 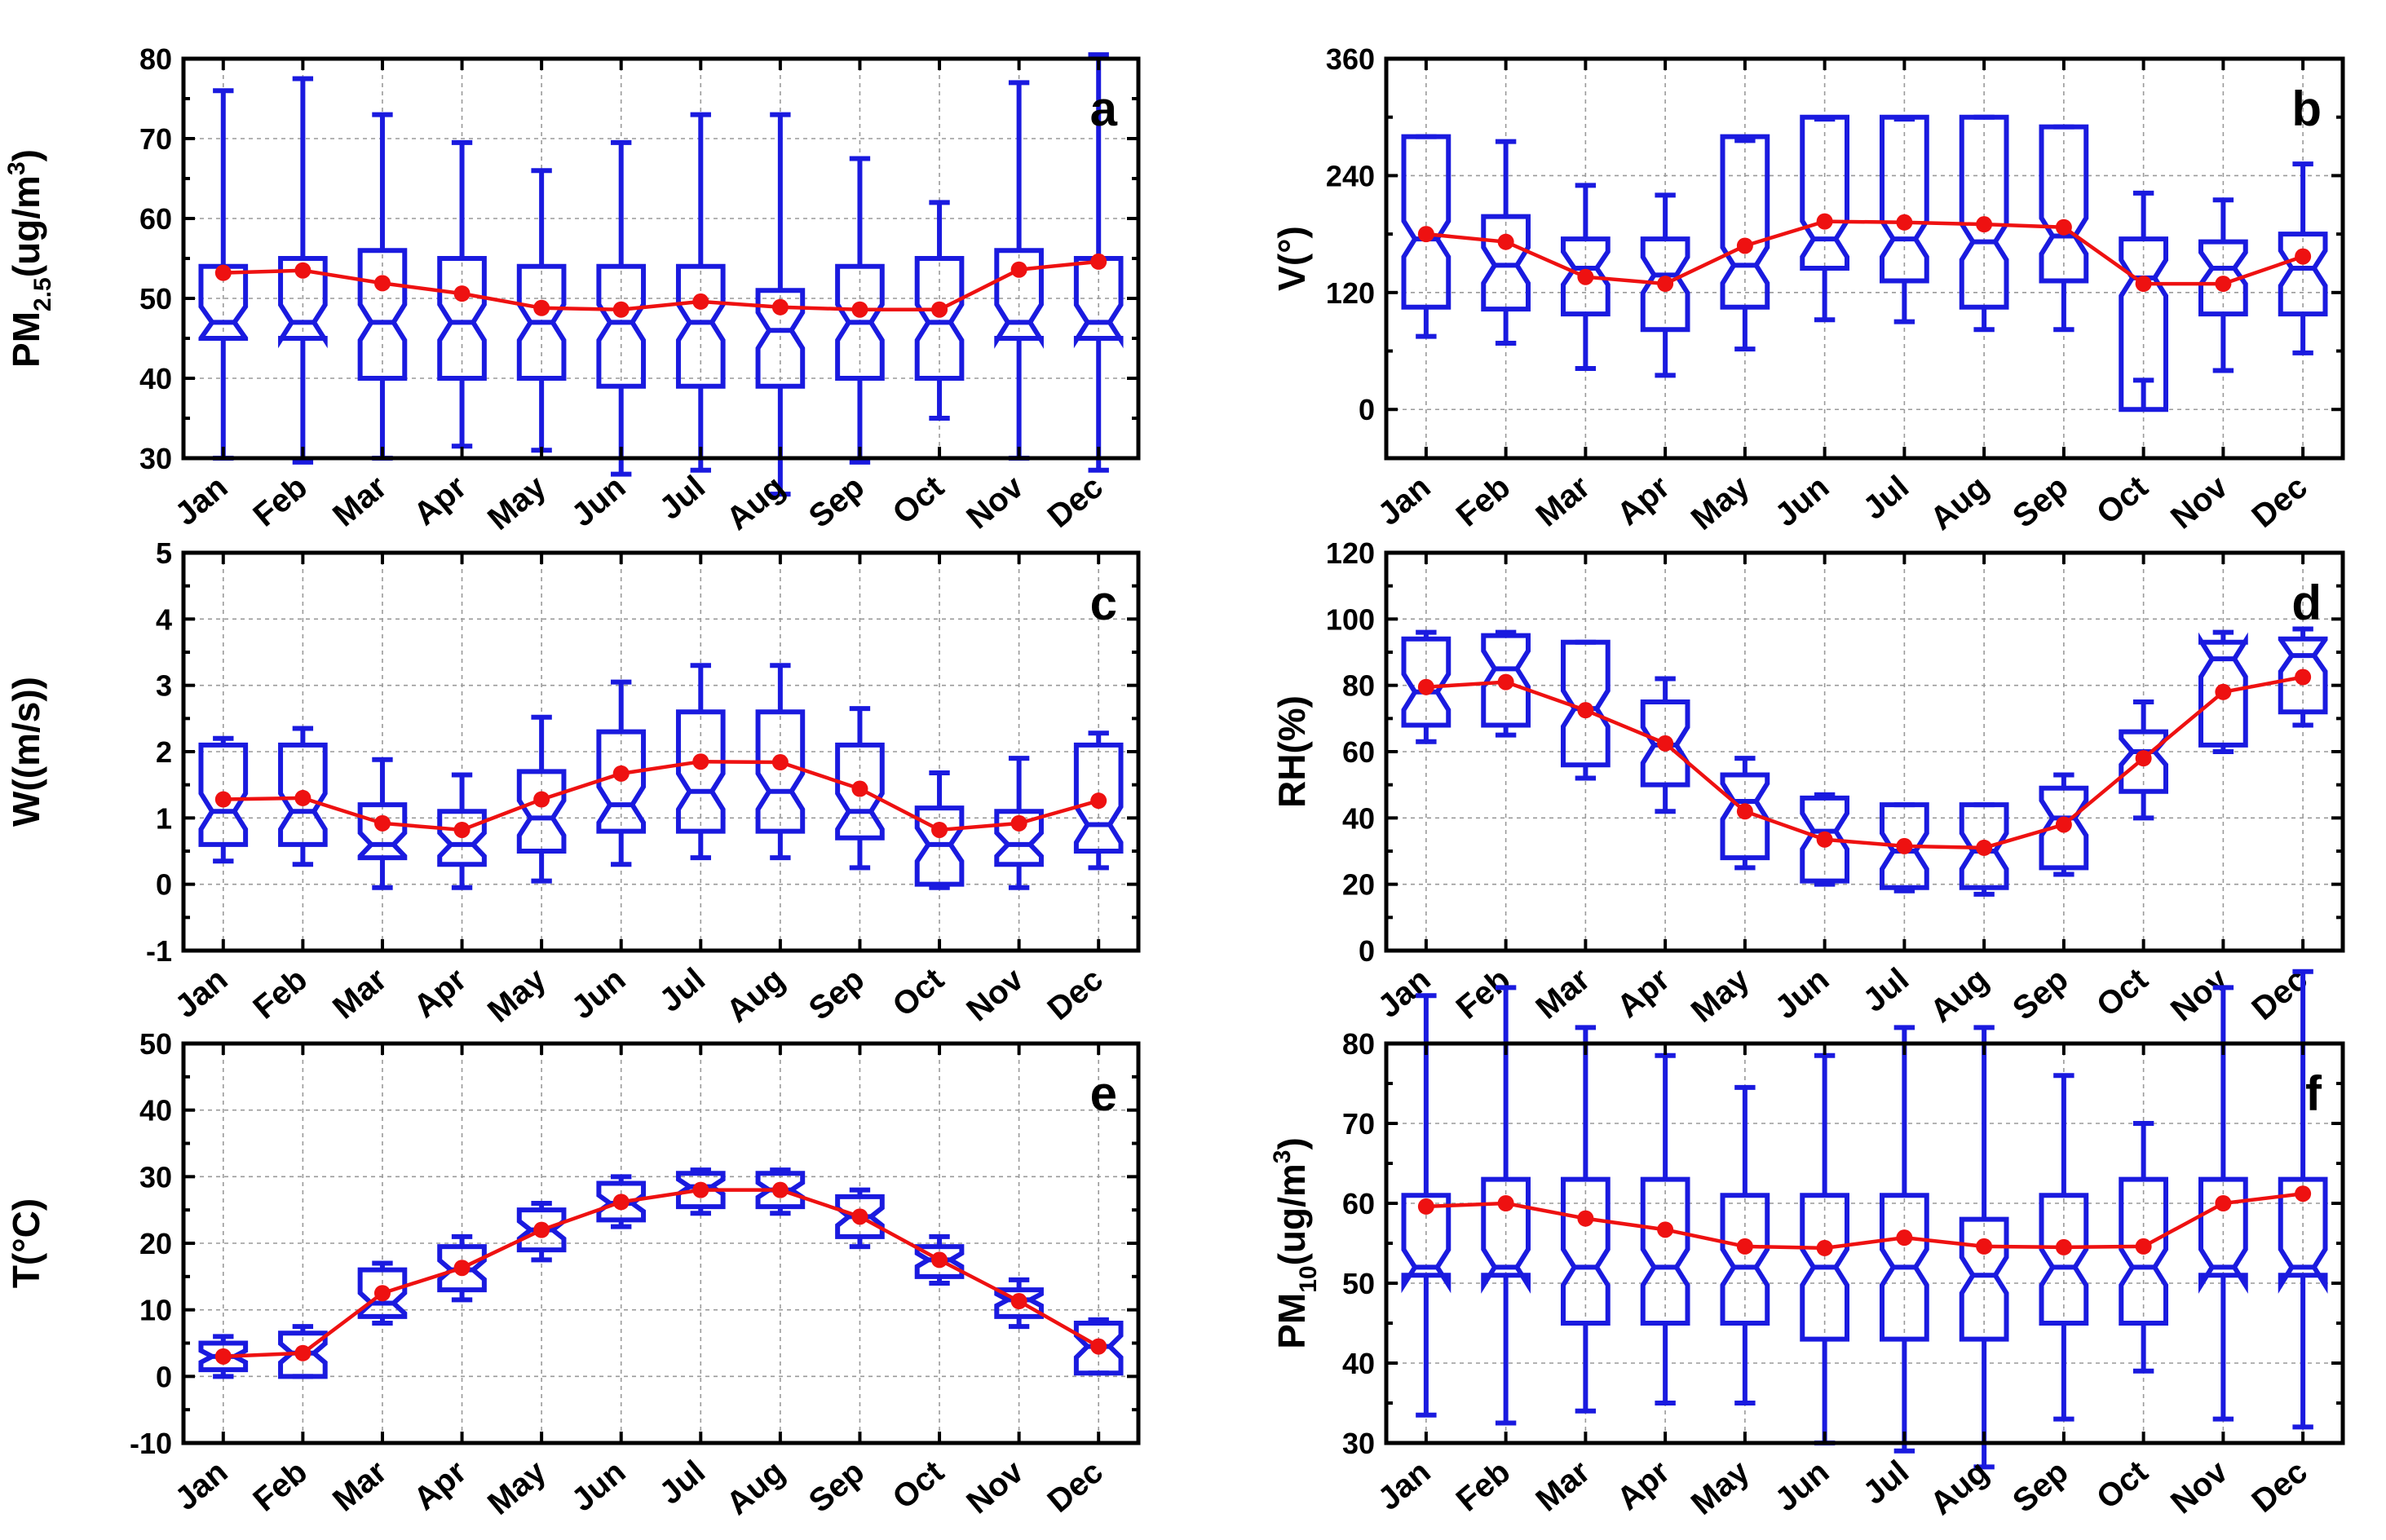 I want to click on y-axis-label: W((m/s)), so click(x=26, y=752).